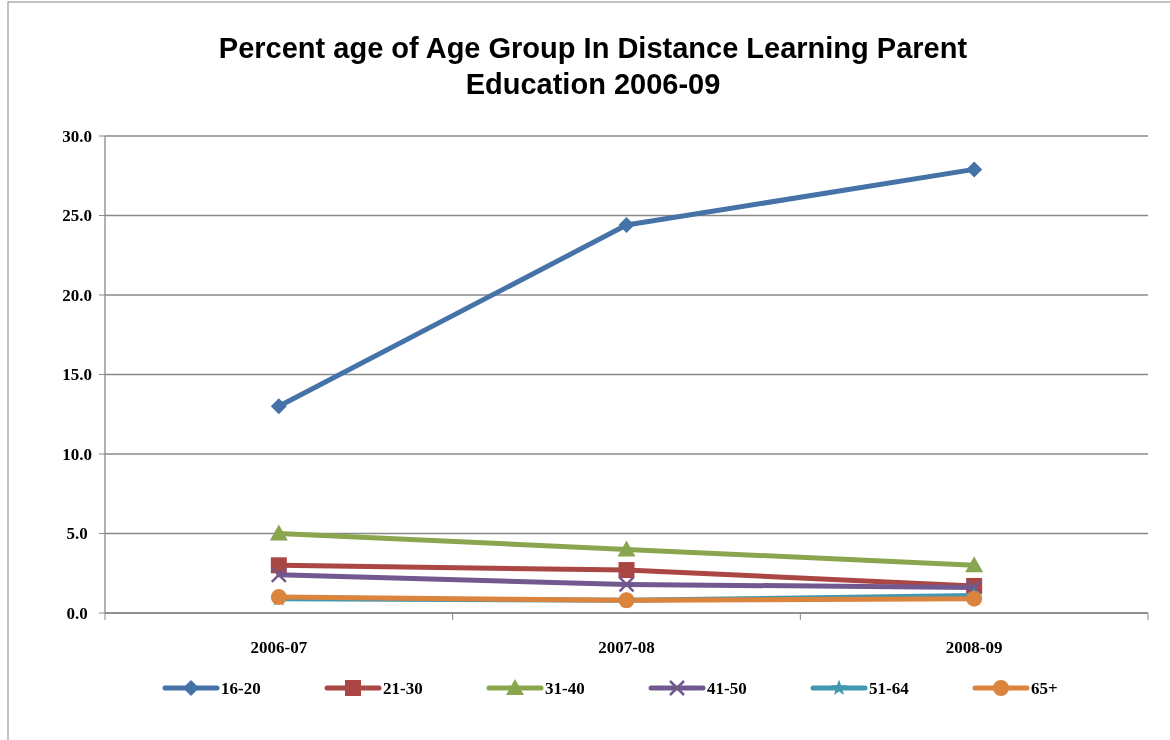 This screenshot has width=1170, height=740. I want to click on legend-label: 65+, so click(1044, 688).